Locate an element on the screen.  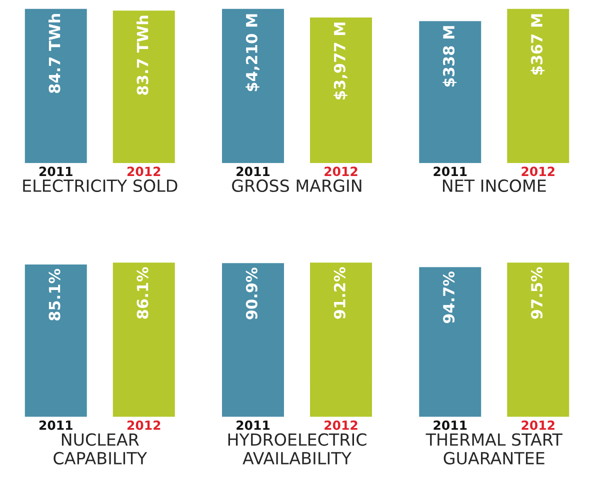
data-label: $4,210 M is located at coordinates (253, 53).